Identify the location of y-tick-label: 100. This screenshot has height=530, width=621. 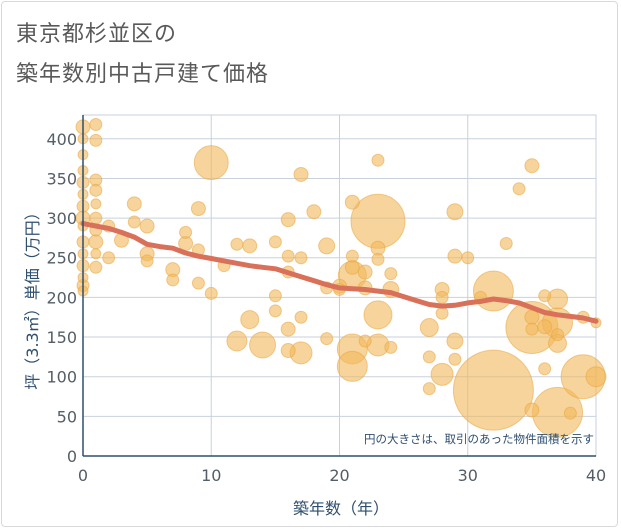
(61, 377).